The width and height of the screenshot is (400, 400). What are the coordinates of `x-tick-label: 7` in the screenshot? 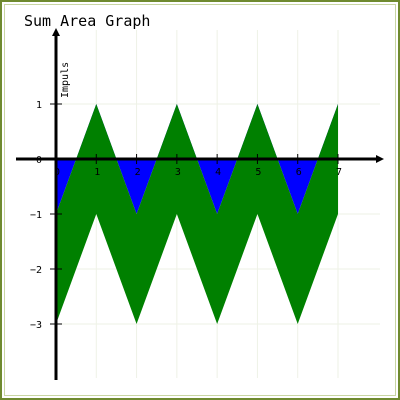 It's located at (339, 172).